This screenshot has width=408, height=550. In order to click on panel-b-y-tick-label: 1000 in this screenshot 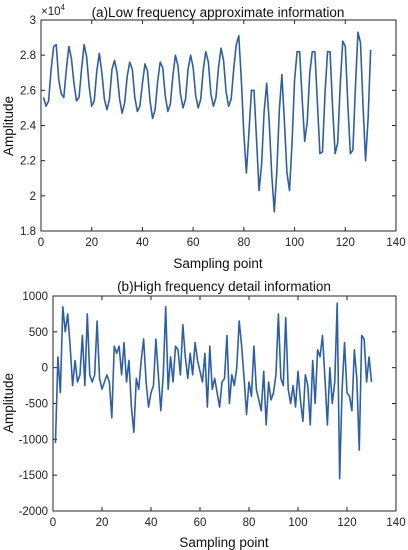, I will do `click(35, 297)`.